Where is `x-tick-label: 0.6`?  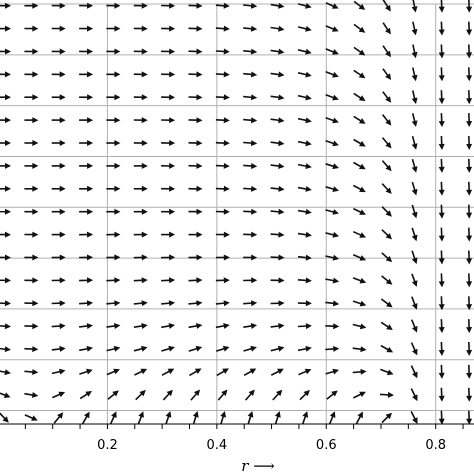
x-tick-label: 0.6 is located at coordinates (326, 445).